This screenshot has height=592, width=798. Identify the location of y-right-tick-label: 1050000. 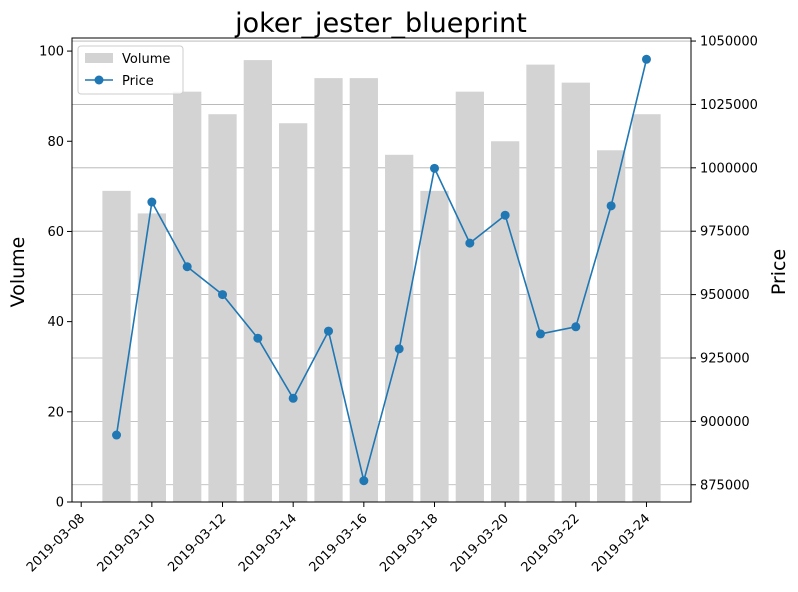
(729, 42).